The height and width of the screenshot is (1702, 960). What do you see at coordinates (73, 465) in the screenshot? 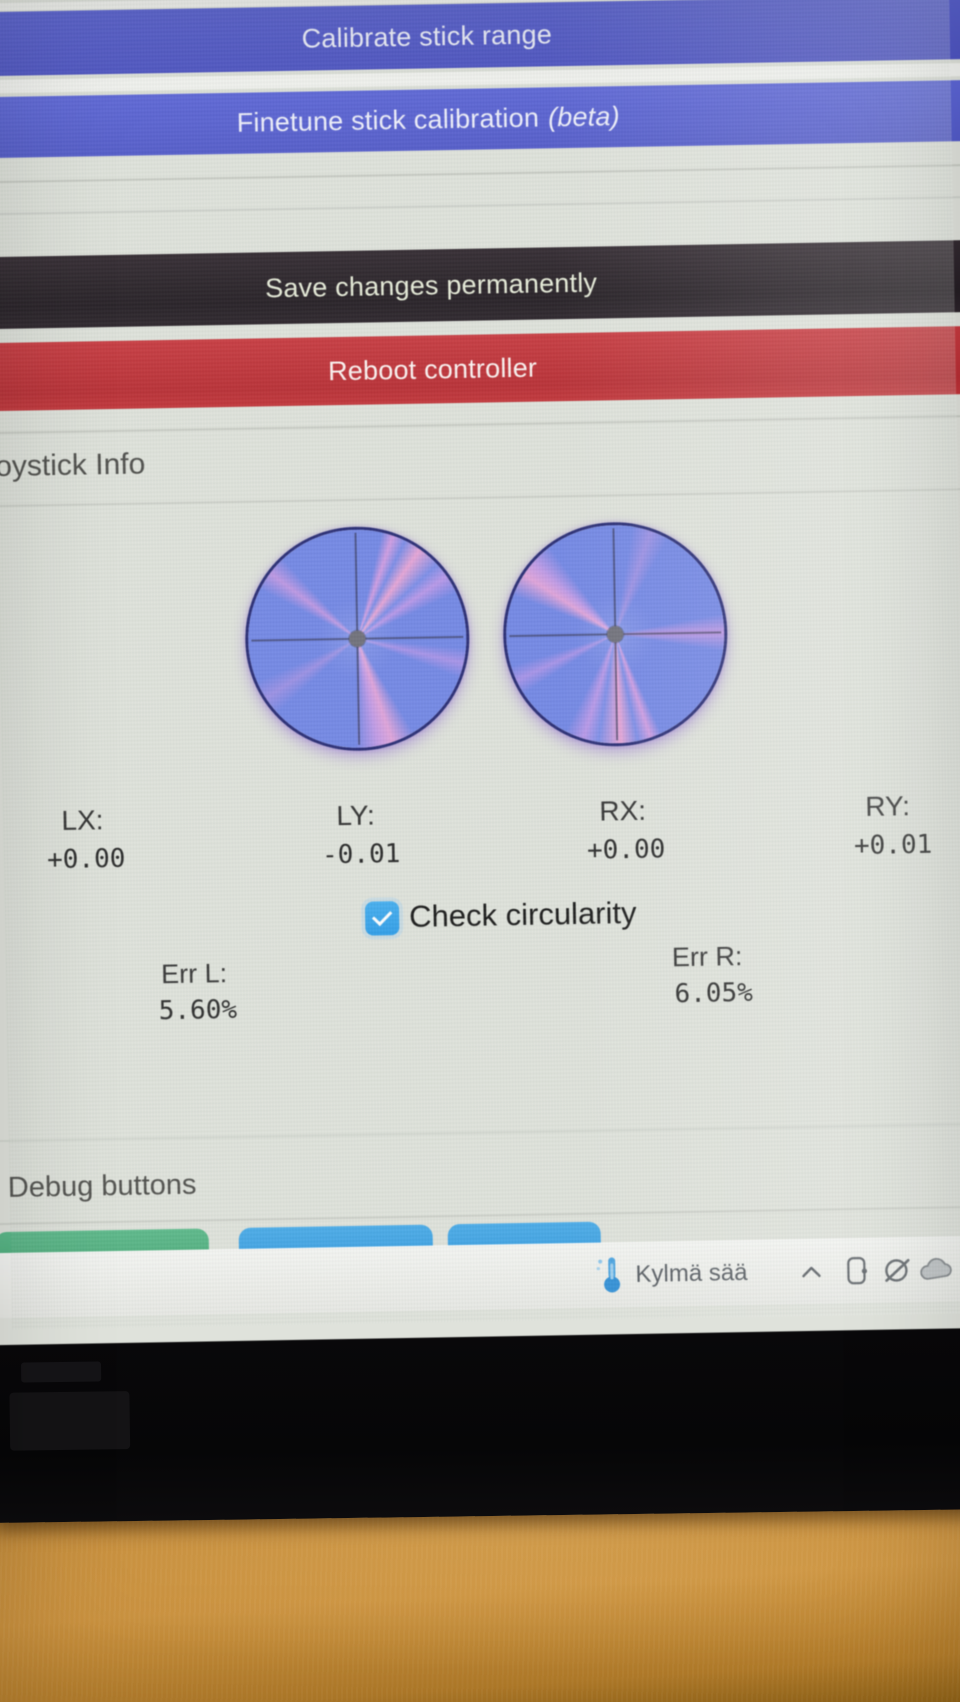
I see `joystick-info-section-title: oystick Info` at bounding box center [73, 465].